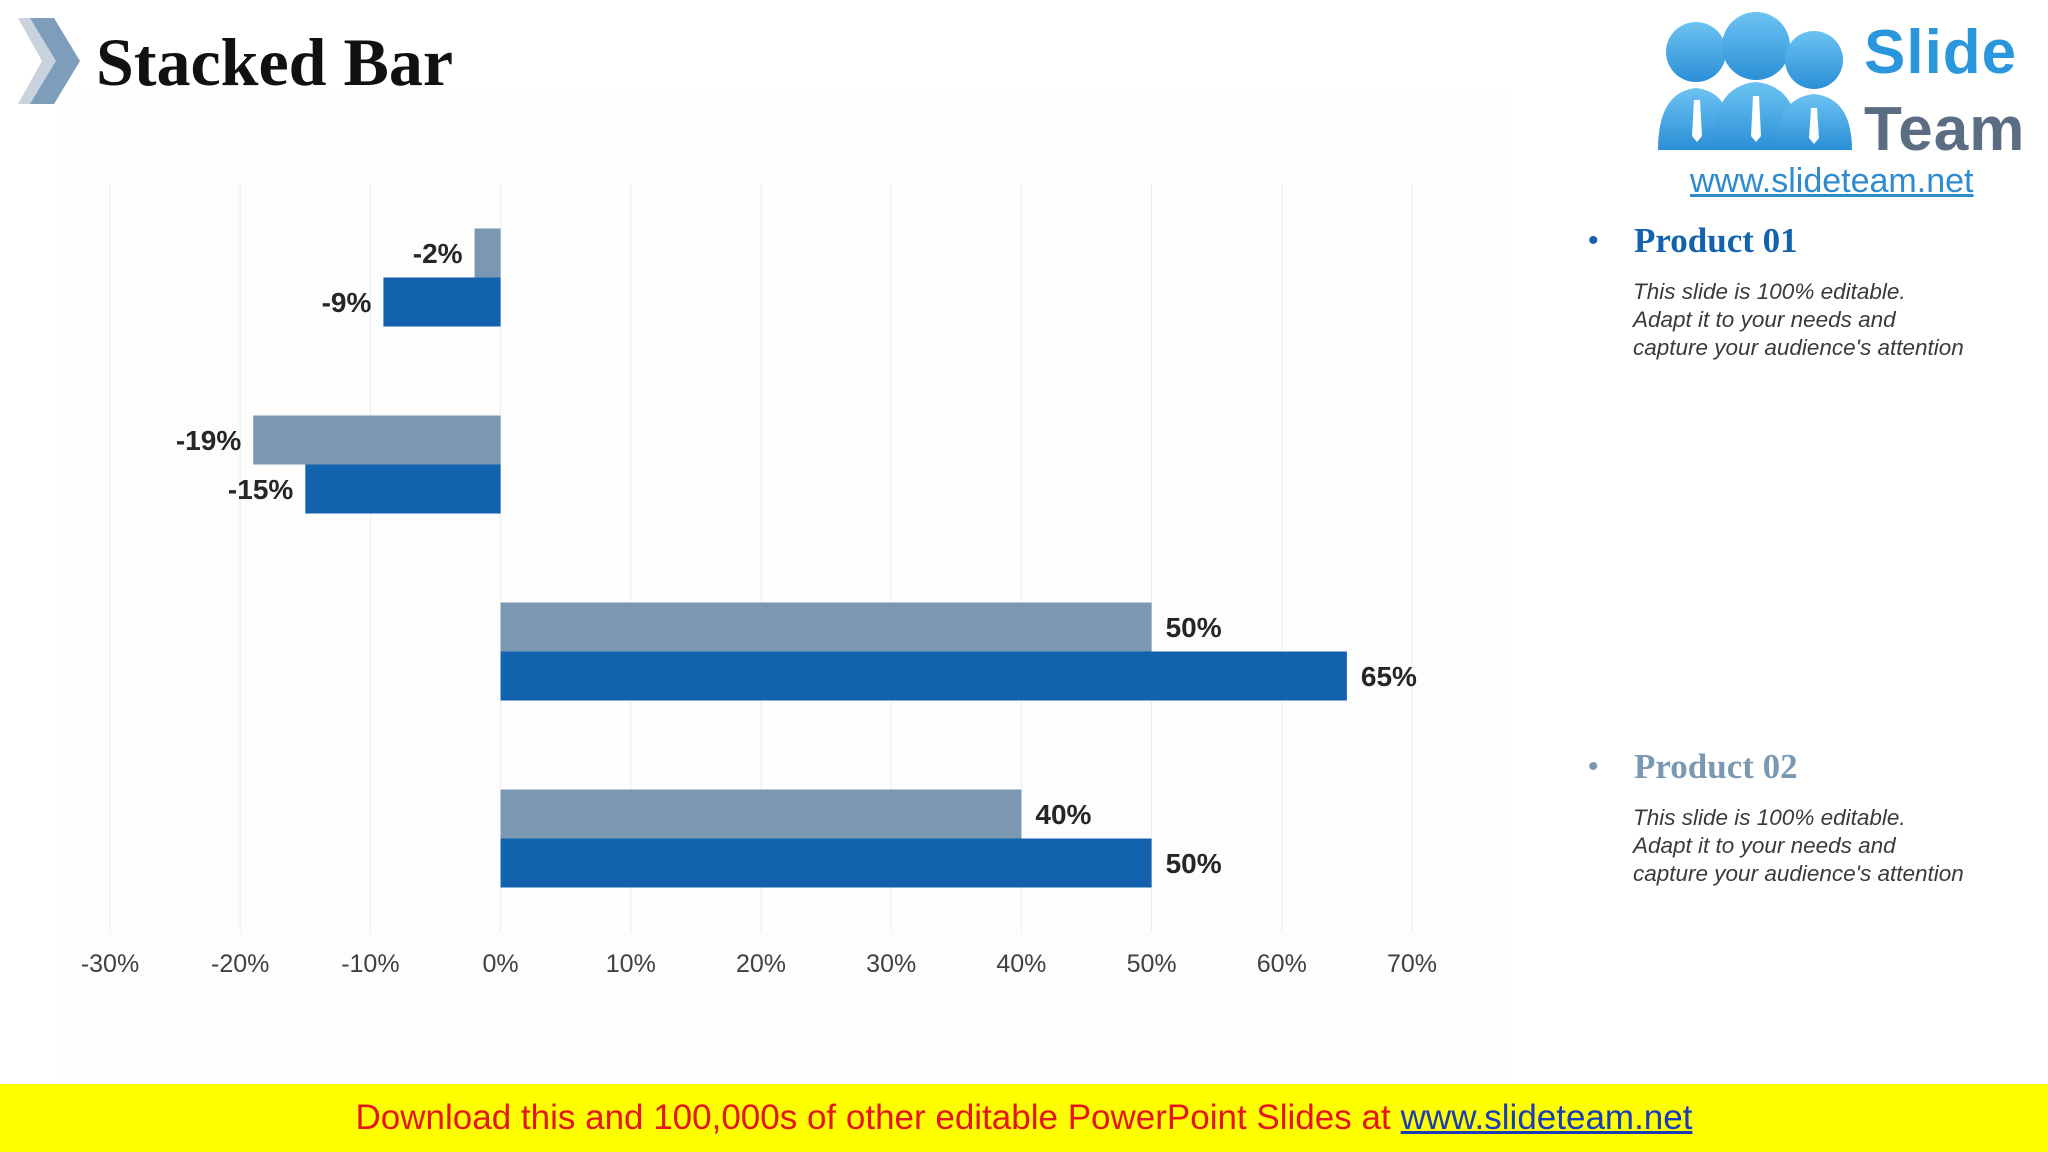  I want to click on x-tick-label: 40%, so click(1021, 964).